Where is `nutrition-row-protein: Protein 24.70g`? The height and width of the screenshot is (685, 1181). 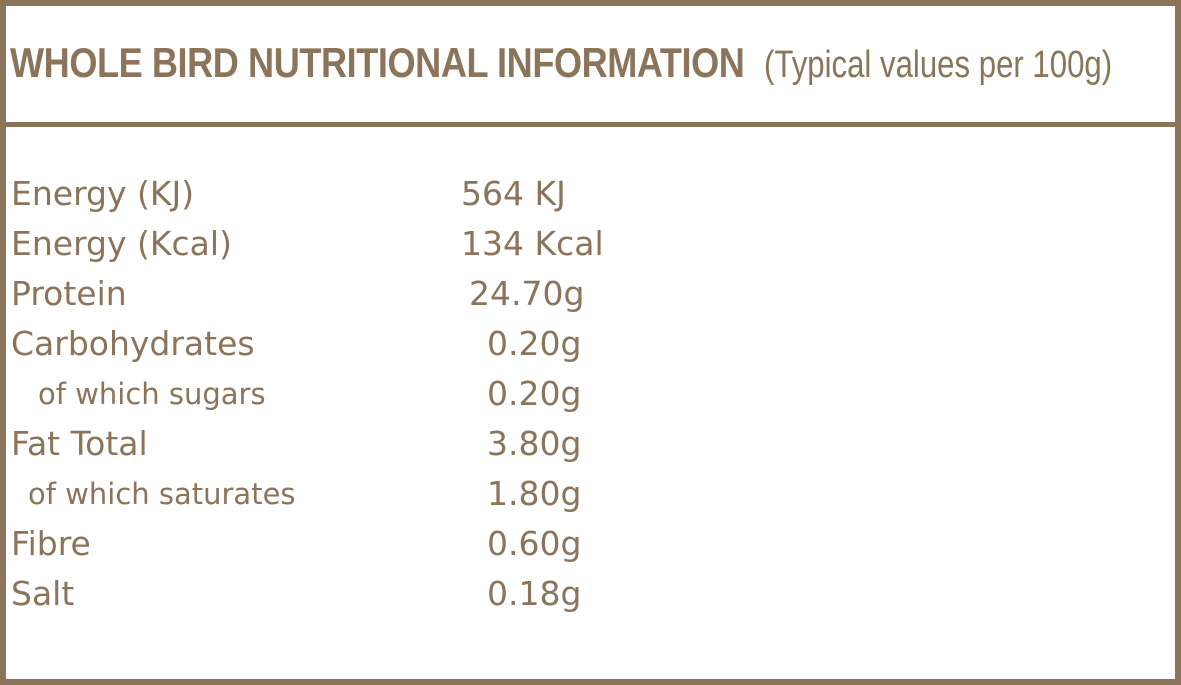
nutrition-row-protein: Protein 24.70g is located at coordinates (590, 294).